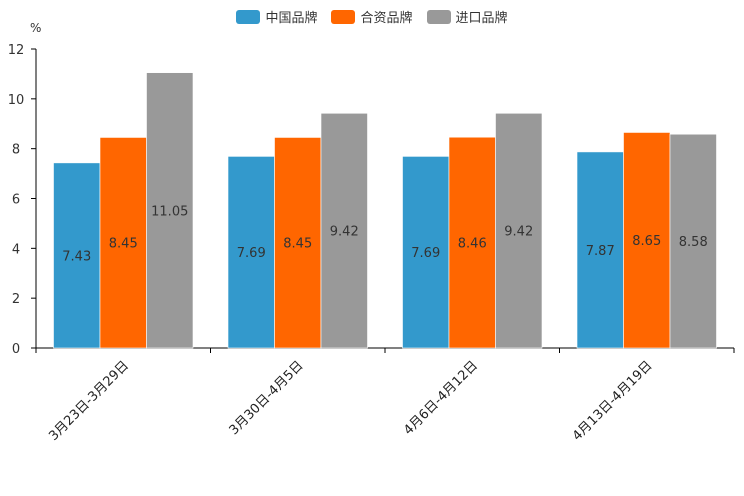 This screenshot has width=744, height=496. What do you see at coordinates (291, 18) in the screenshot?
I see `legend-label-china: 中国品牌` at bounding box center [291, 18].